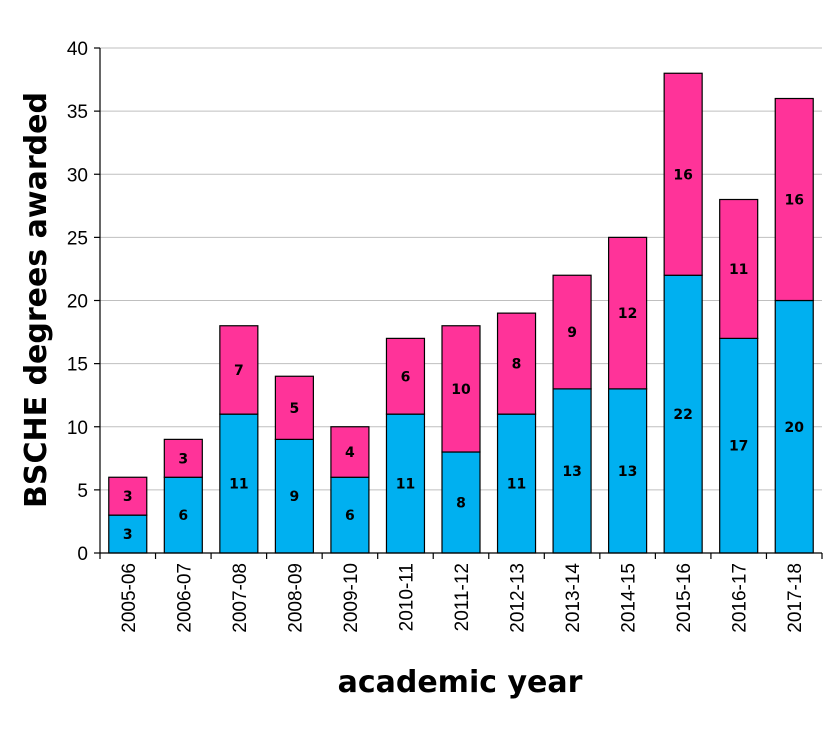  What do you see at coordinates (295, 598) in the screenshot?
I see `x-tick-label: 2008-09` at bounding box center [295, 598].